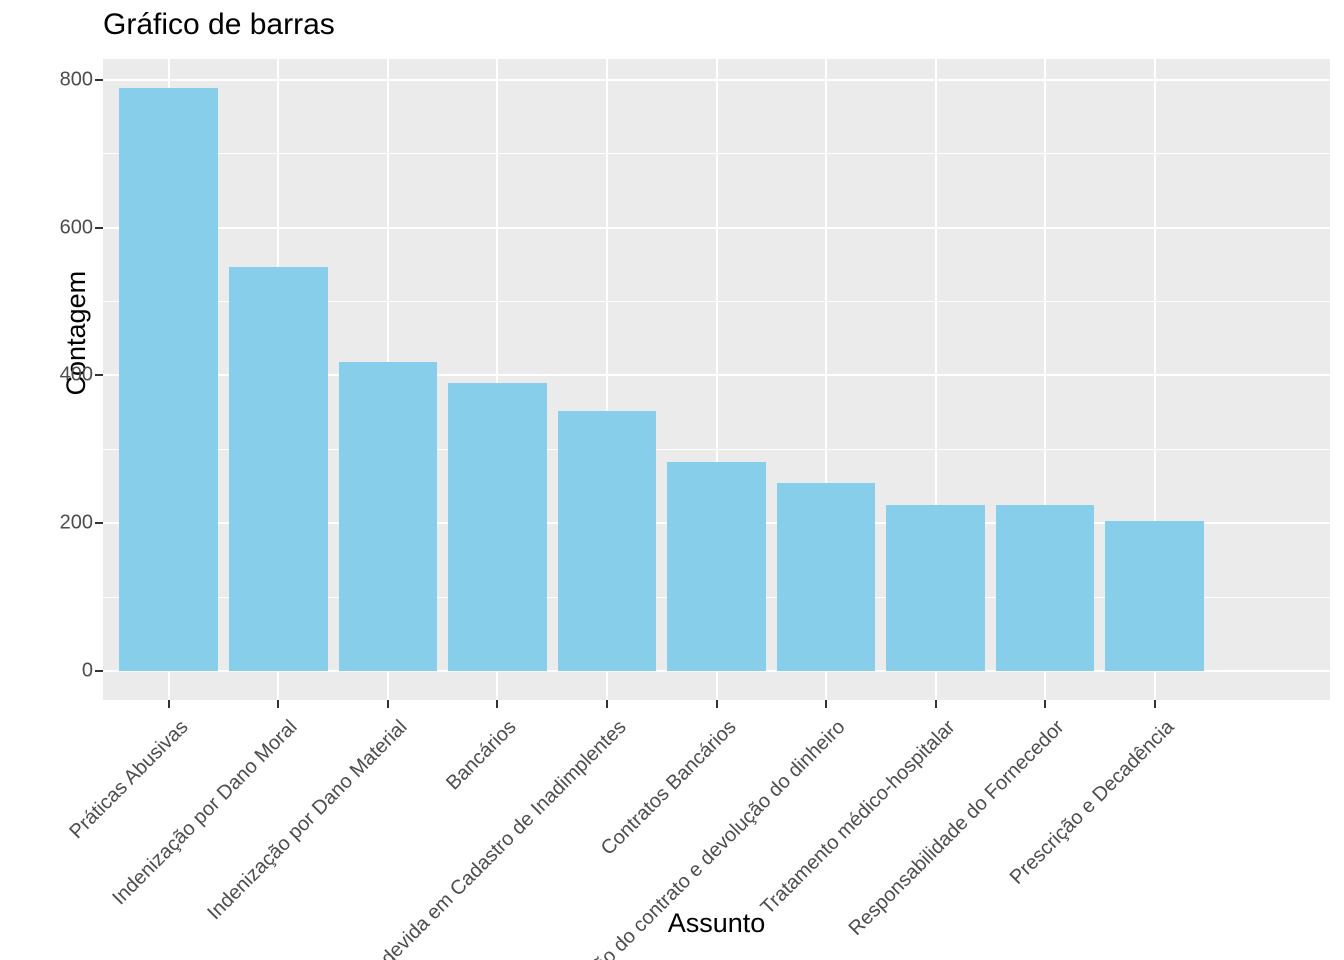  I want to click on y-tick-label: 600, so click(76, 227).